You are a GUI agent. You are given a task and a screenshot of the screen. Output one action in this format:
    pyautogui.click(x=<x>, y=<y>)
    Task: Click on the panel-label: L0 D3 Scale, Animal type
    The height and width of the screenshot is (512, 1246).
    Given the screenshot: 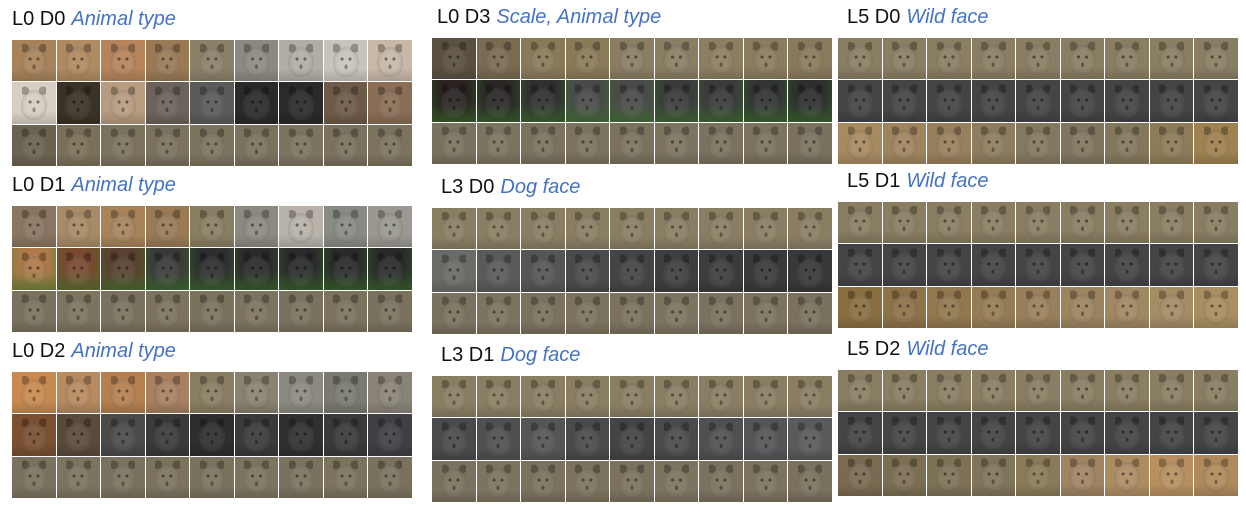 What is the action you would take?
    pyautogui.click(x=549, y=17)
    